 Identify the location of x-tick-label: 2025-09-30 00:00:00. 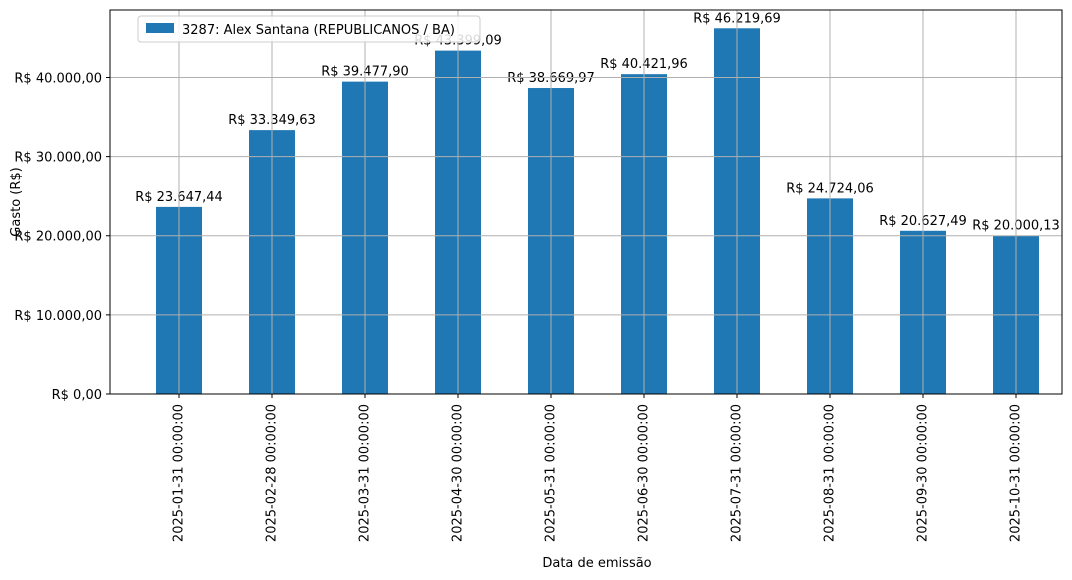
(923, 473).